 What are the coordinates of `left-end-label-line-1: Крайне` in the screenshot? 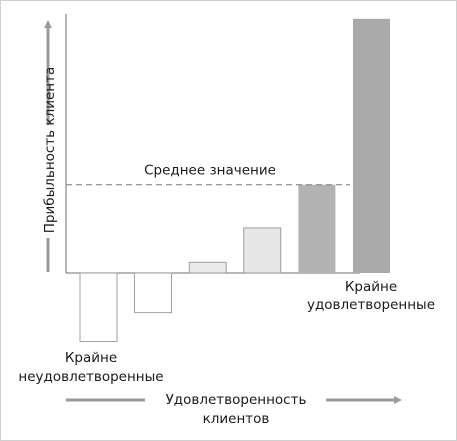 It's located at (91, 358).